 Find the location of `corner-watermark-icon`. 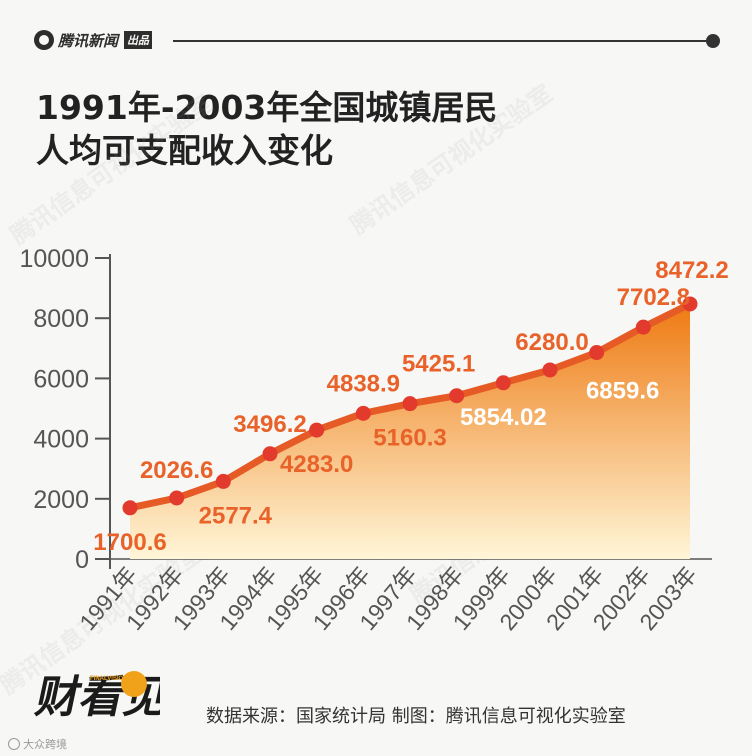

corner-watermark-icon is located at coordinates (14, 744).